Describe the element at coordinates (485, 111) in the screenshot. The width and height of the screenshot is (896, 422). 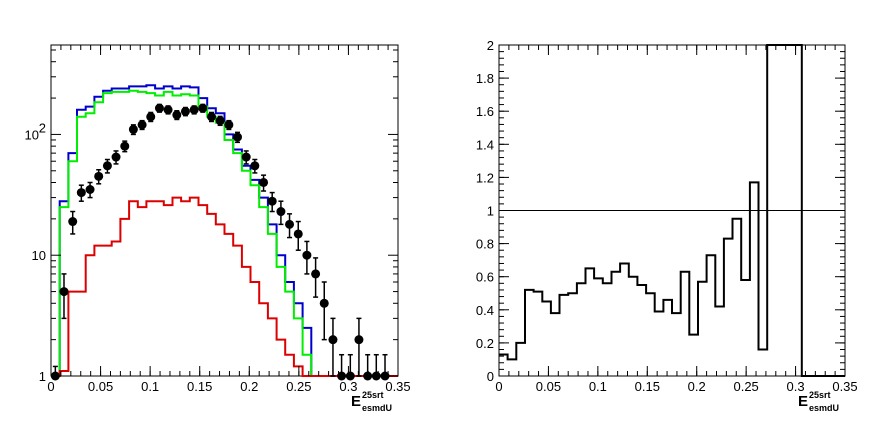
I see `y-tick-label: 1.6` at that location.